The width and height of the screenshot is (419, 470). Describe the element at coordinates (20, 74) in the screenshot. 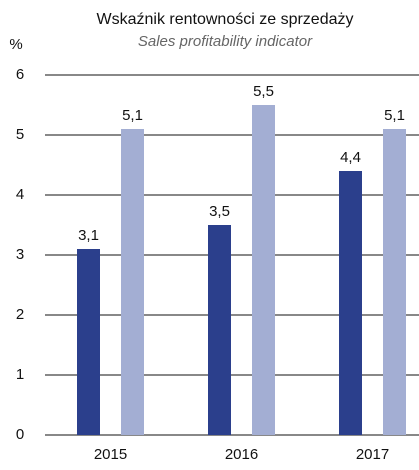

I see `y-tick-label: 6` at that location.